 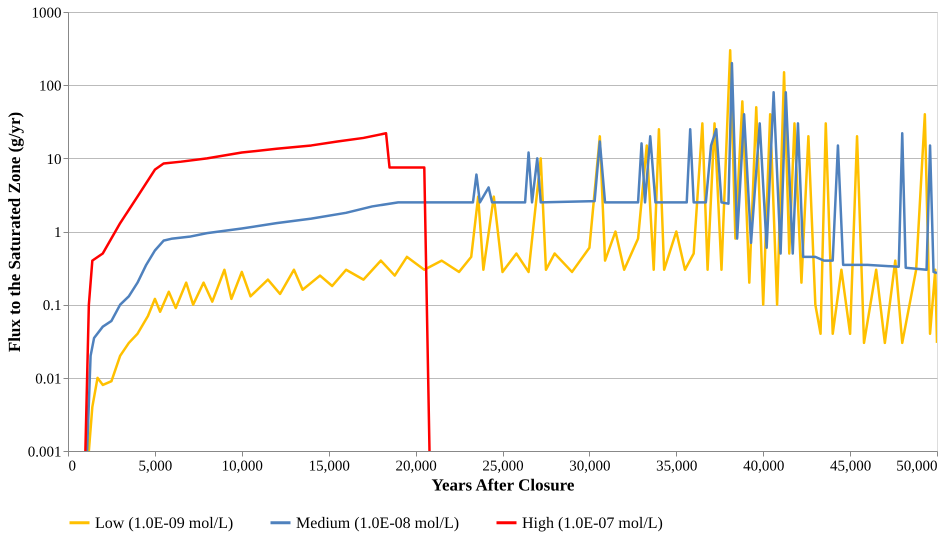 I want to click on x-tick-label: 25,000, so click(x=503, y=466).